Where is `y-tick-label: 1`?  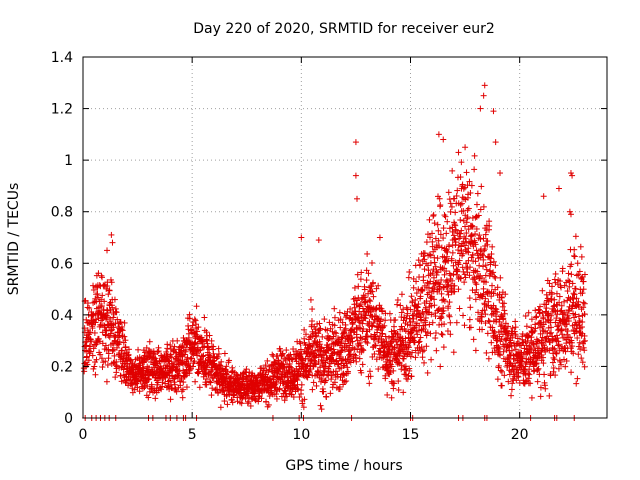 y-tick-label: 1 is located at coordinates (68, 161).